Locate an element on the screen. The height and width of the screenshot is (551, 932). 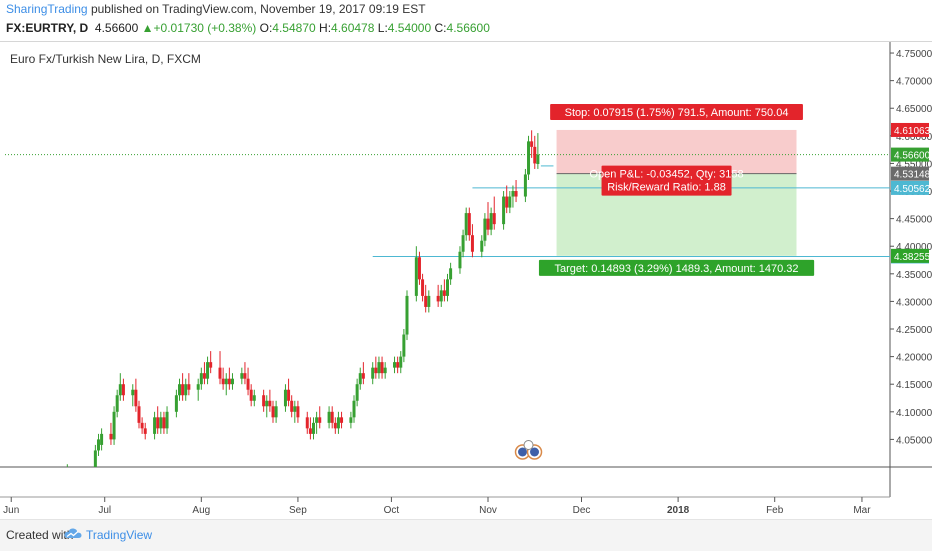
y-tick-label: 4.45000 is located at coordinates (914, 220).